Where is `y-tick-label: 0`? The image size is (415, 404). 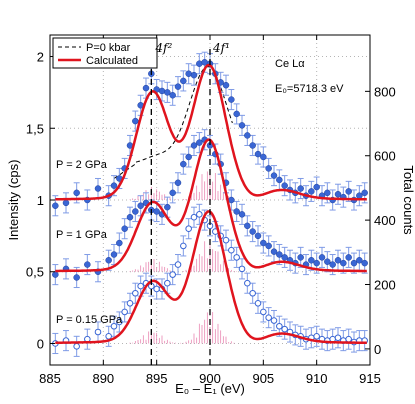
y-tick-label: 0 is located at coordinates (40, 343).